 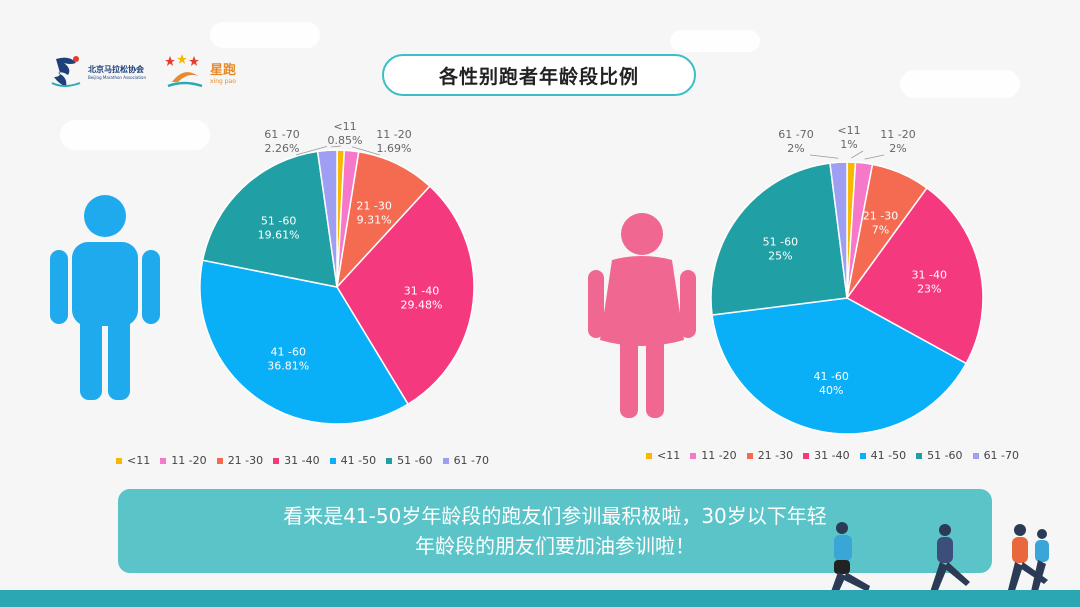 What do you see at coordinates (282, 148) in the screenshot?
I see `male-slice-label-value: 2.26%` at bounding box center [282, 148].